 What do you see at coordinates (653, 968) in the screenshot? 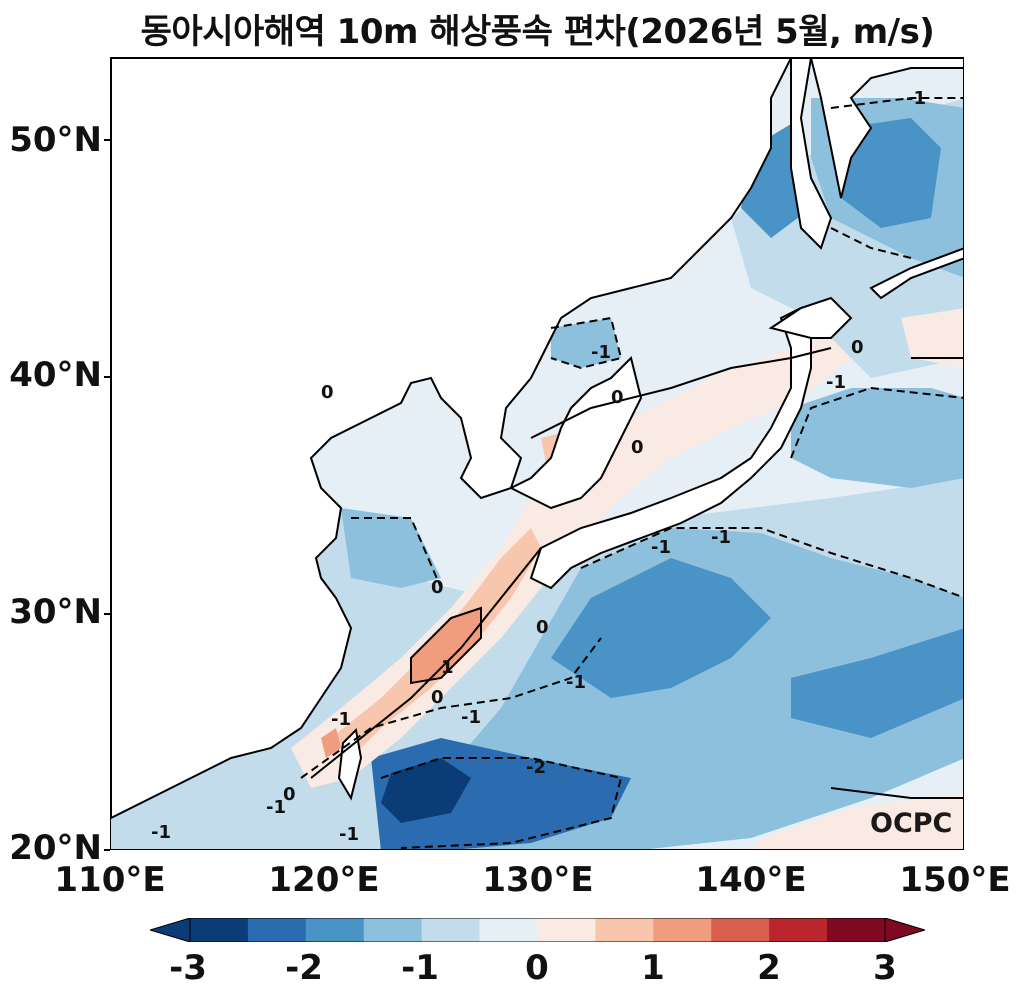
I see `colorbar-tick-label: 1` at bounding box center [653, 968].